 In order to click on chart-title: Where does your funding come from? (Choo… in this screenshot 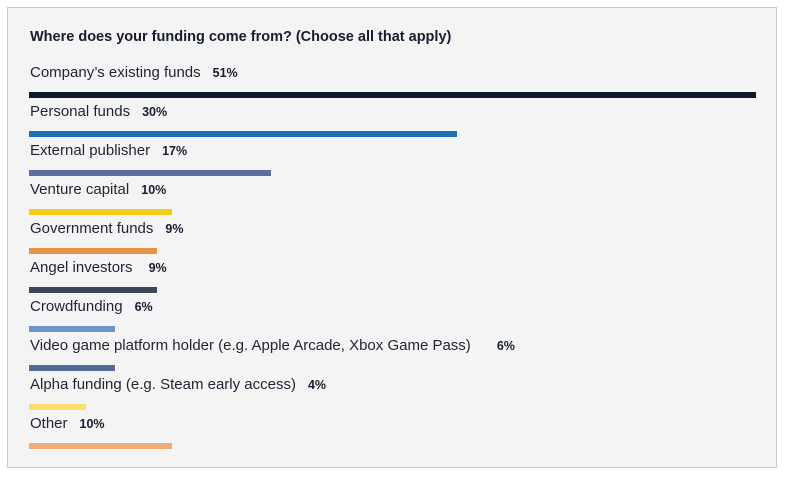, I will do `click(241, 37)`.